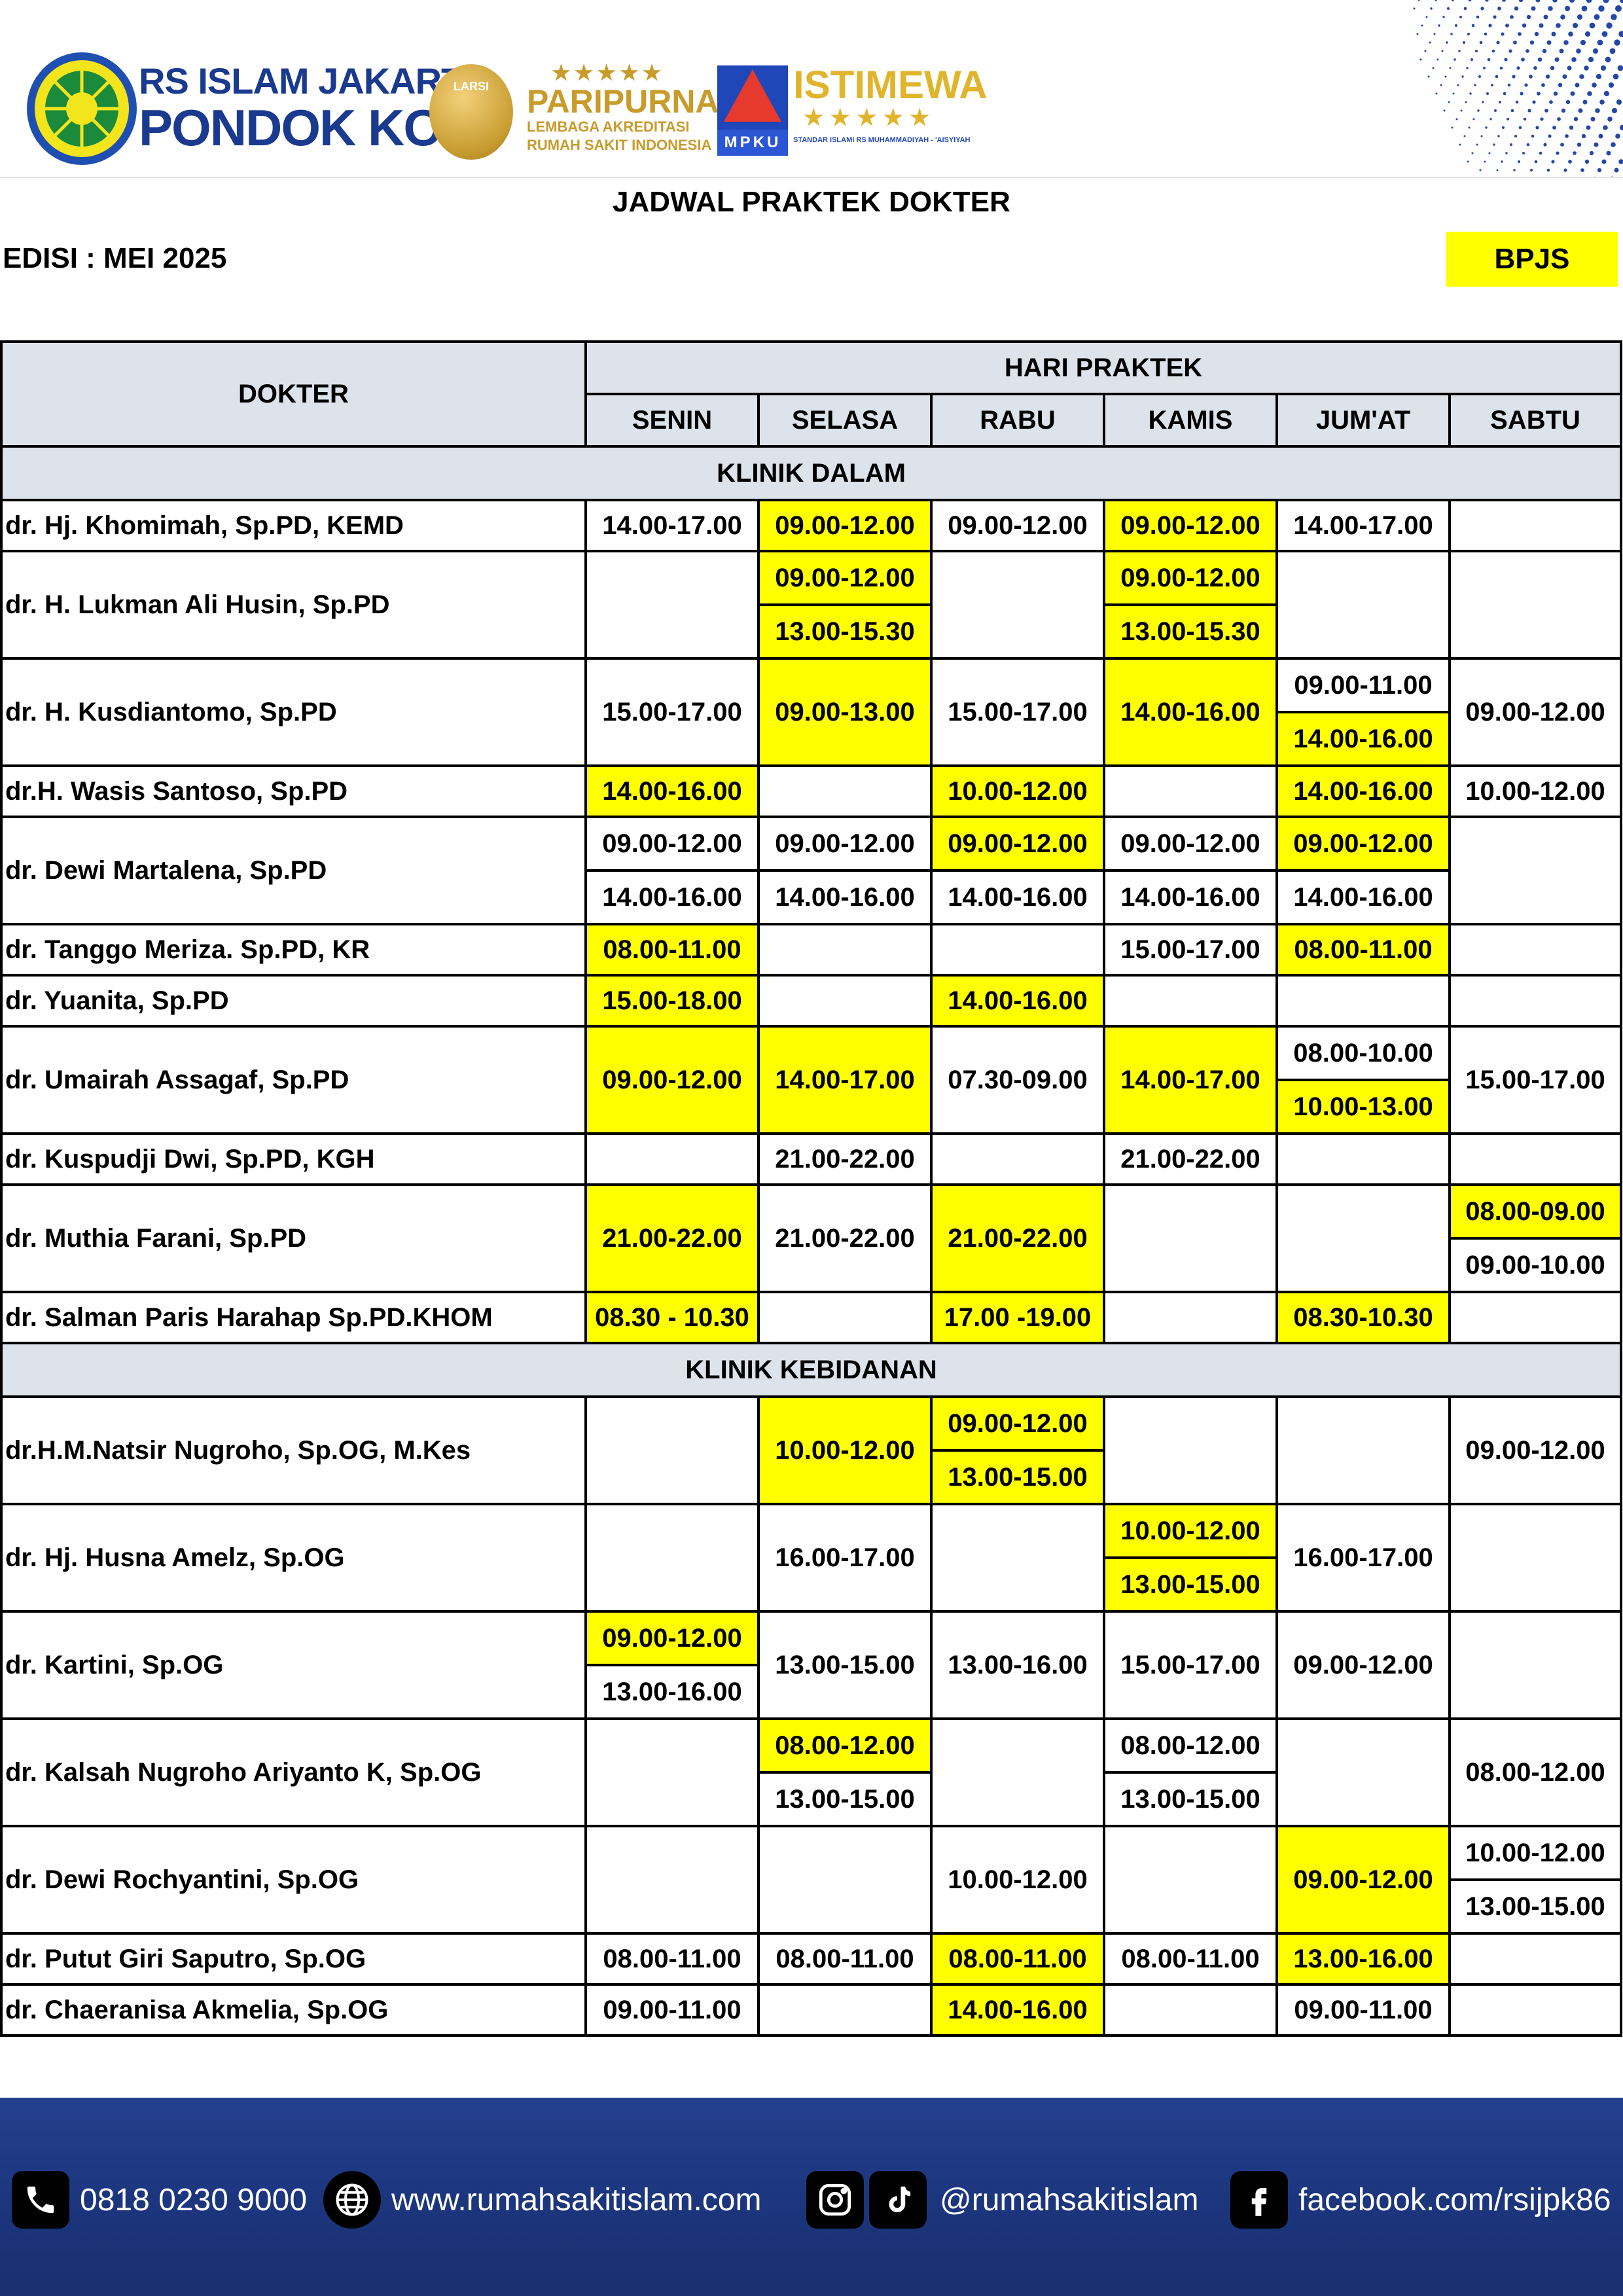 This screenshot has height=2296, width=1623. Describe the element at coordinates (1363, 525) in the screenshot. I see `time-slot: 14.00-17.00` at that location.